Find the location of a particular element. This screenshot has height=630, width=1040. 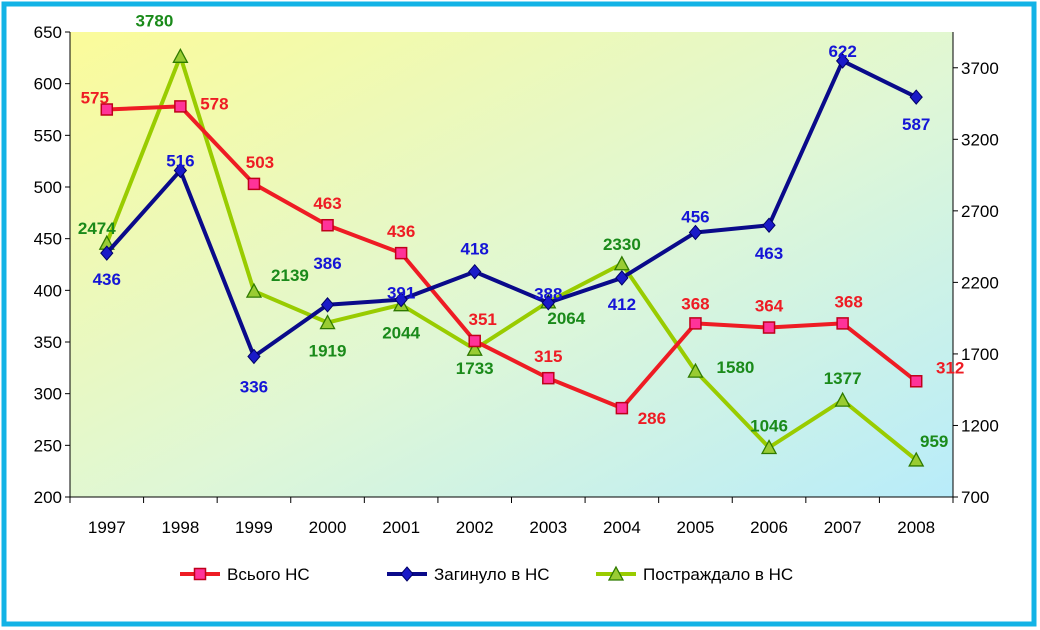

y-right-tick-label: 2700 is located at coordinates (980, 211).